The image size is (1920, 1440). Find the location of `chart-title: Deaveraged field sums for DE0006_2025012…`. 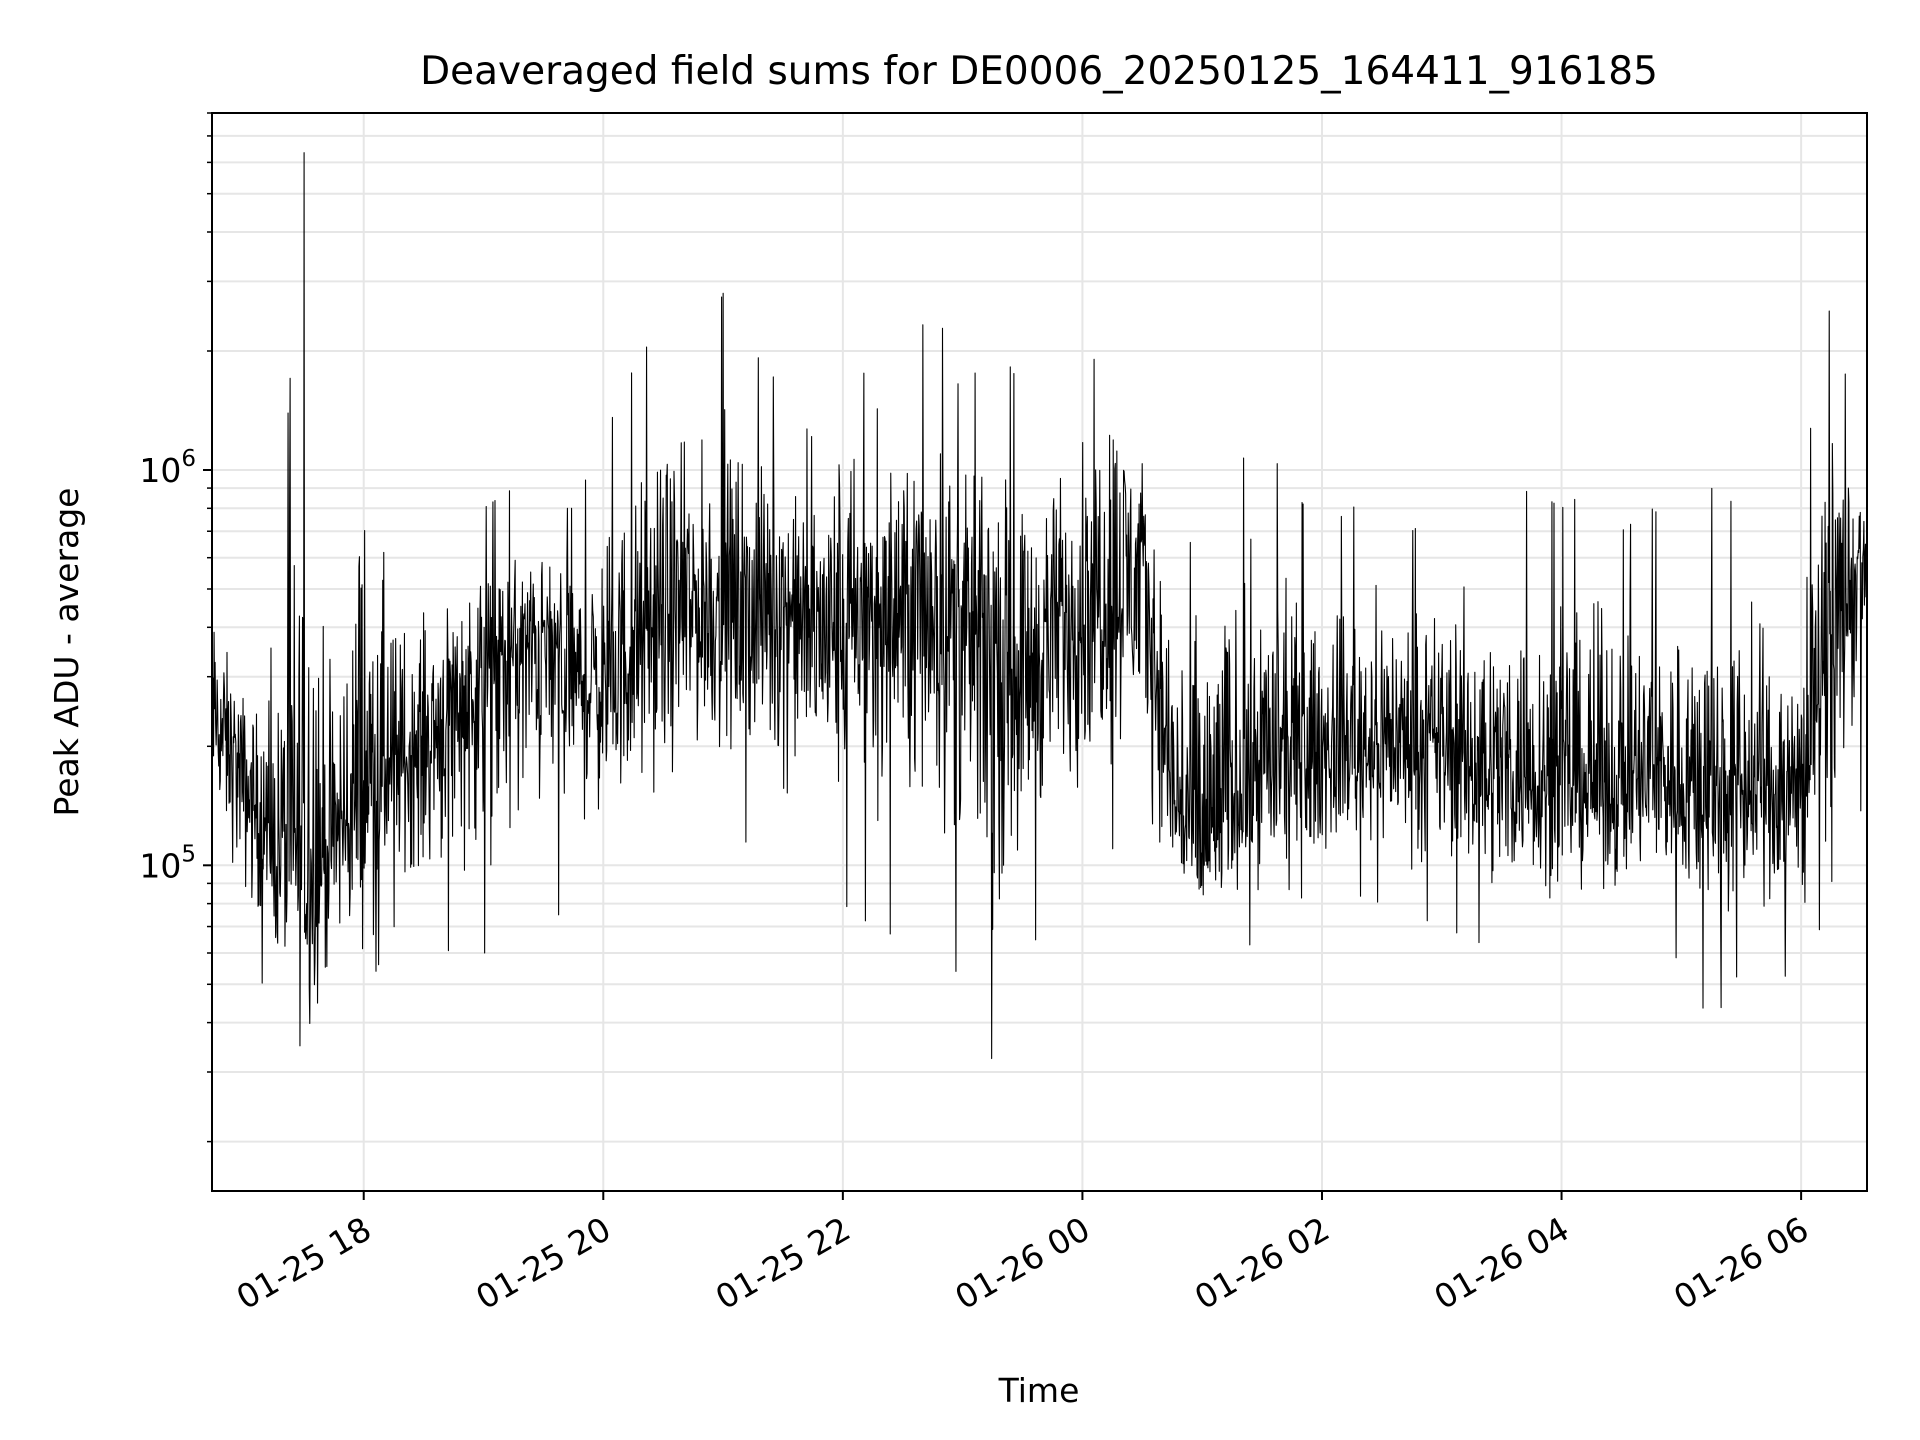

chart-title: Deaveraged field sums for DE0006_2025012… is located at coordinates (1039, 71).